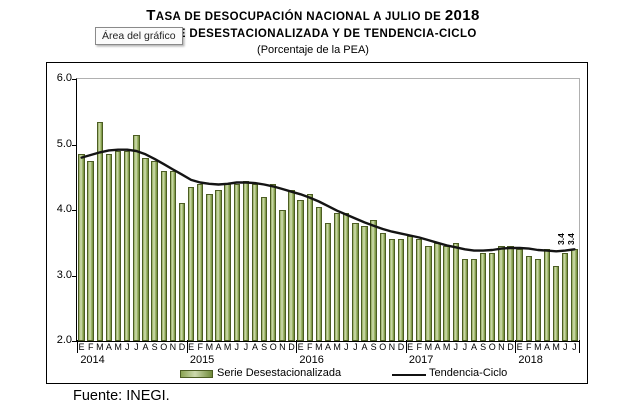 Image resolution: width=626 pixels, height=413 pixels. Describe the element at coordinates (530, 360) in the screenshot. I see `year-label-2018: 2018` at that location.